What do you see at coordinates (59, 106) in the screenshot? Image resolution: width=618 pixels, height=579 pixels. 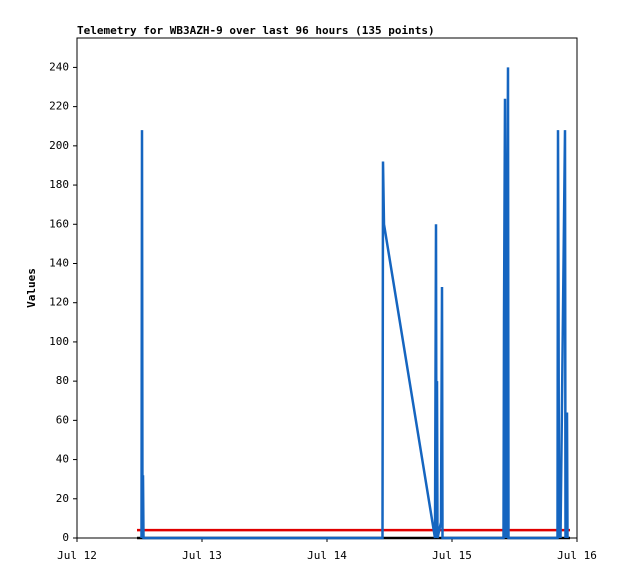 I see `y-tick-label: 220` at bounding box center [59, 106].